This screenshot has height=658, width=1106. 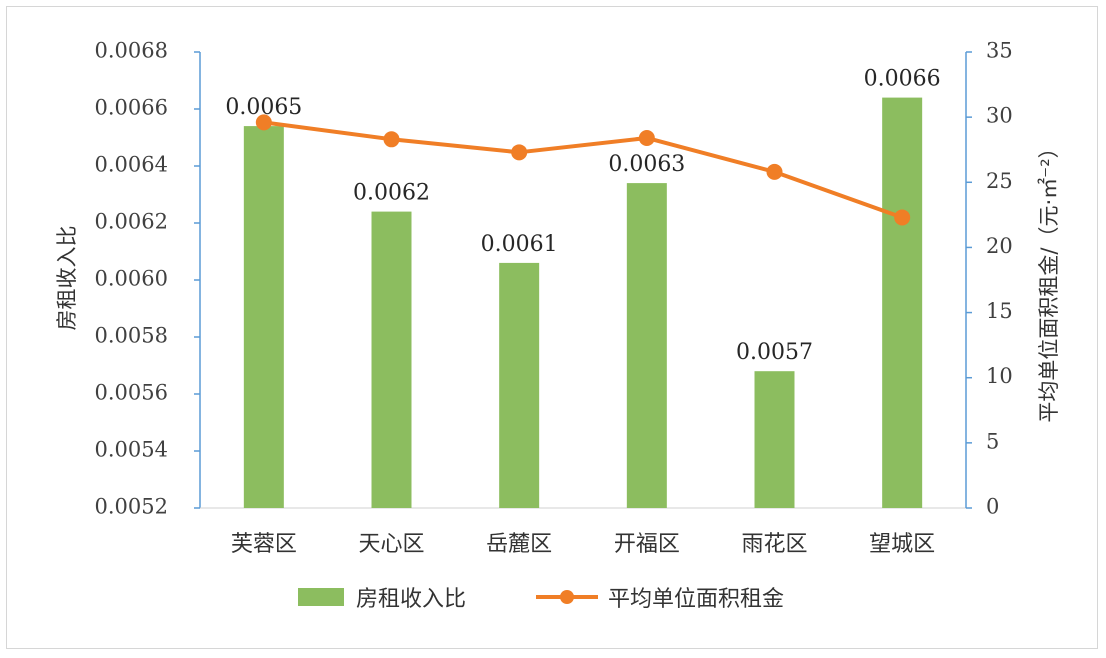 What do you see at coordinates (321, 597) in the screenshot?
I see `legend-bar-swatch` at bounding box center [321, 597].